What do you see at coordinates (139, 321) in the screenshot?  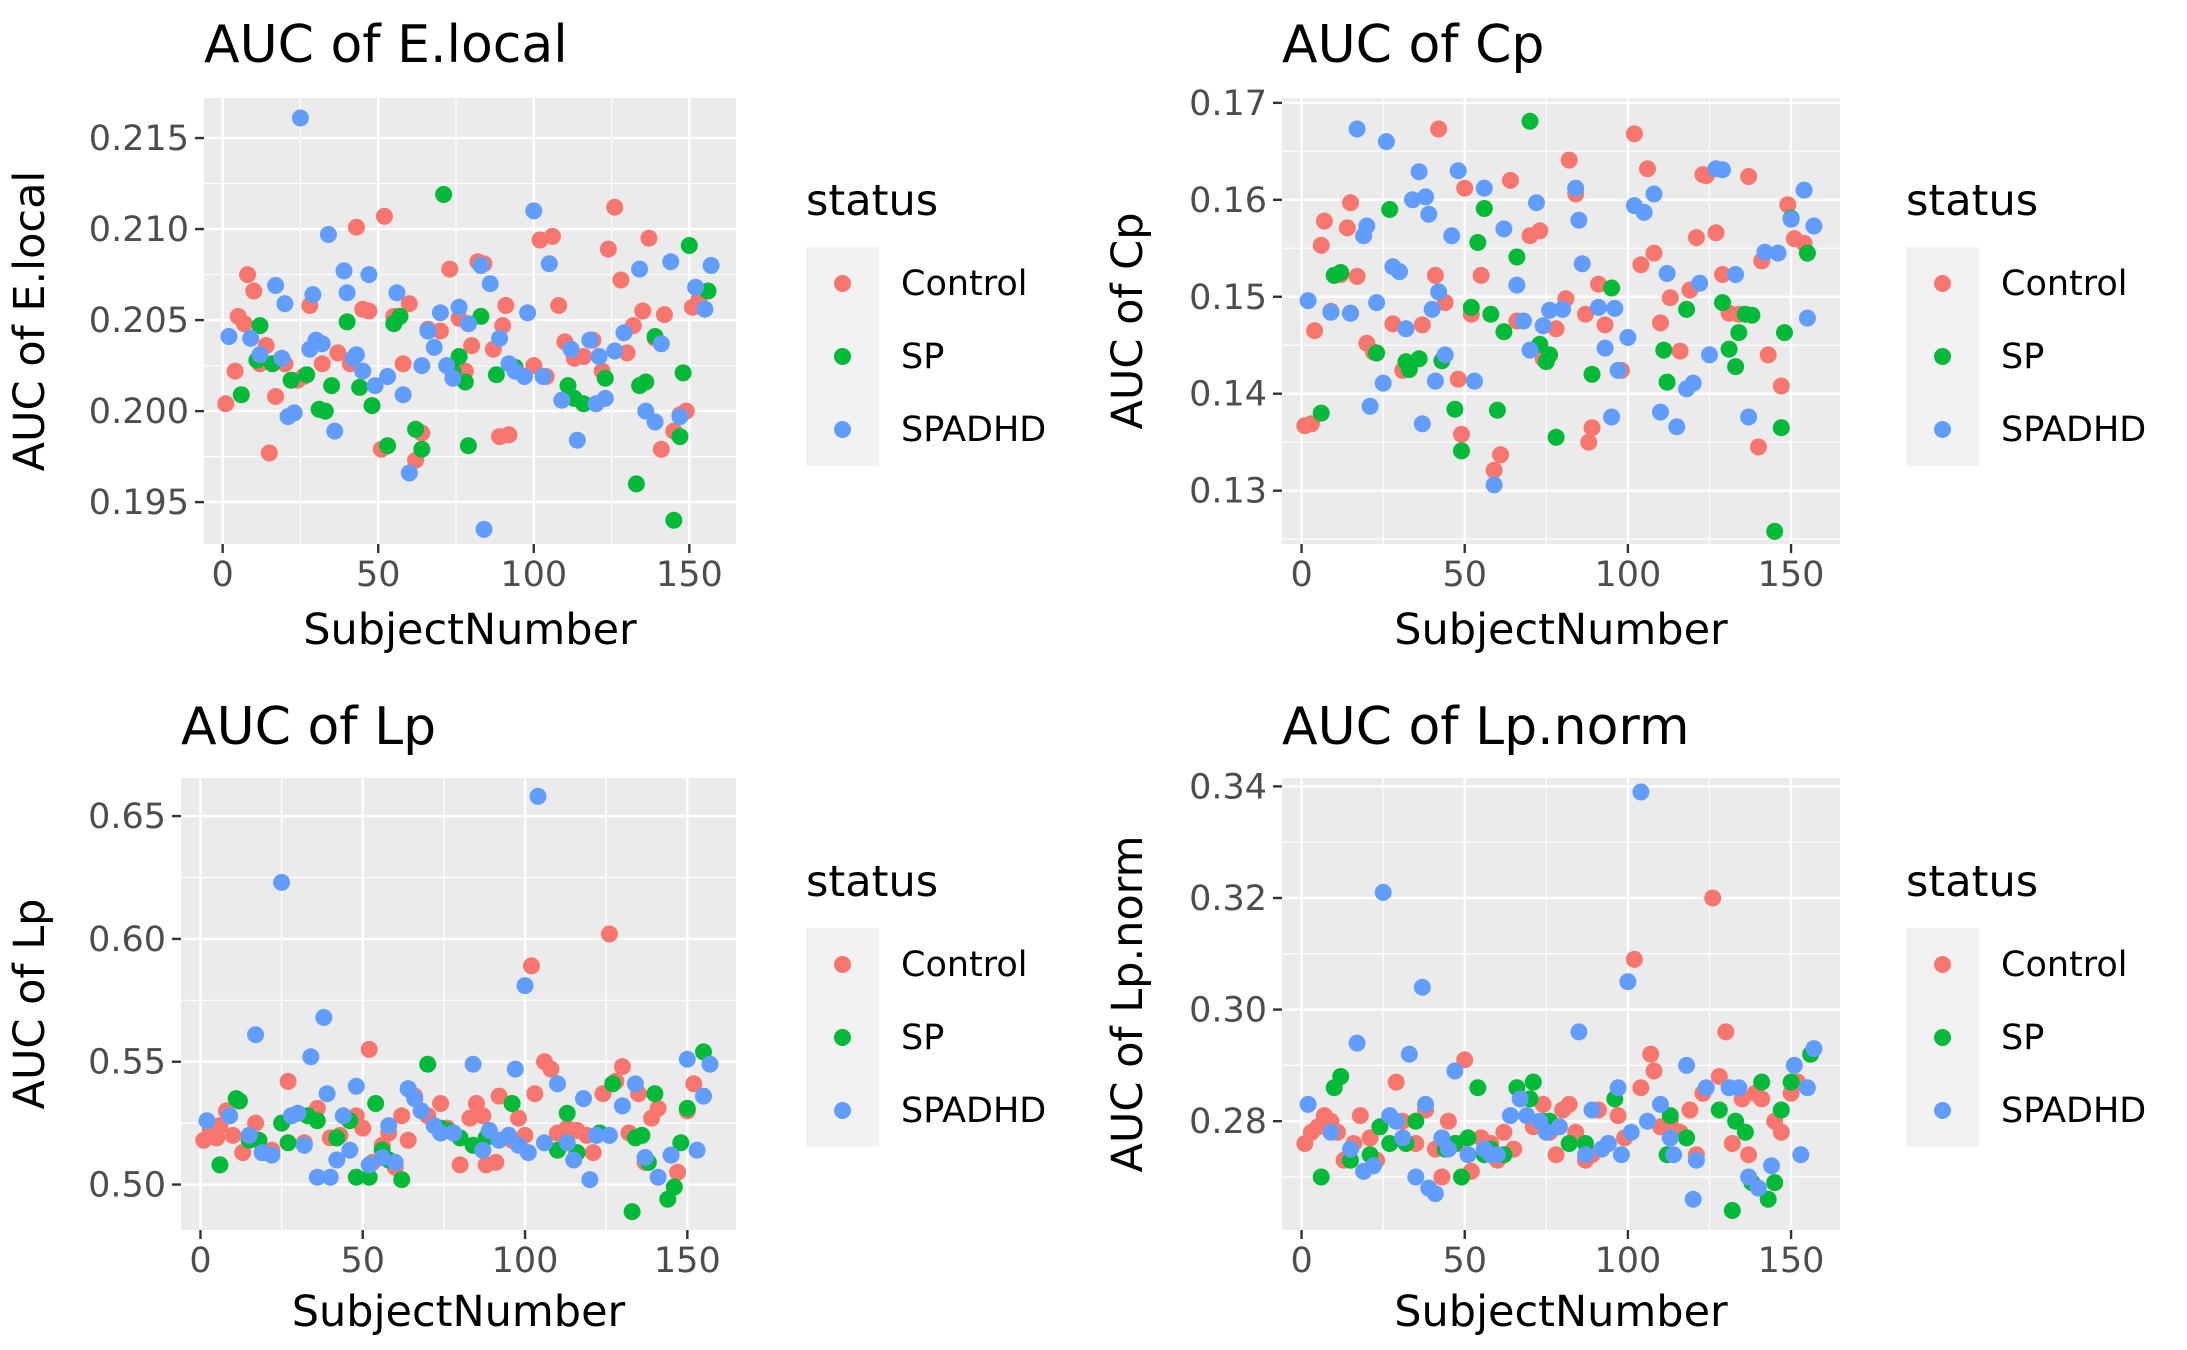 I see `y-tick-label: 0.205` at bounding box center [139, 321].